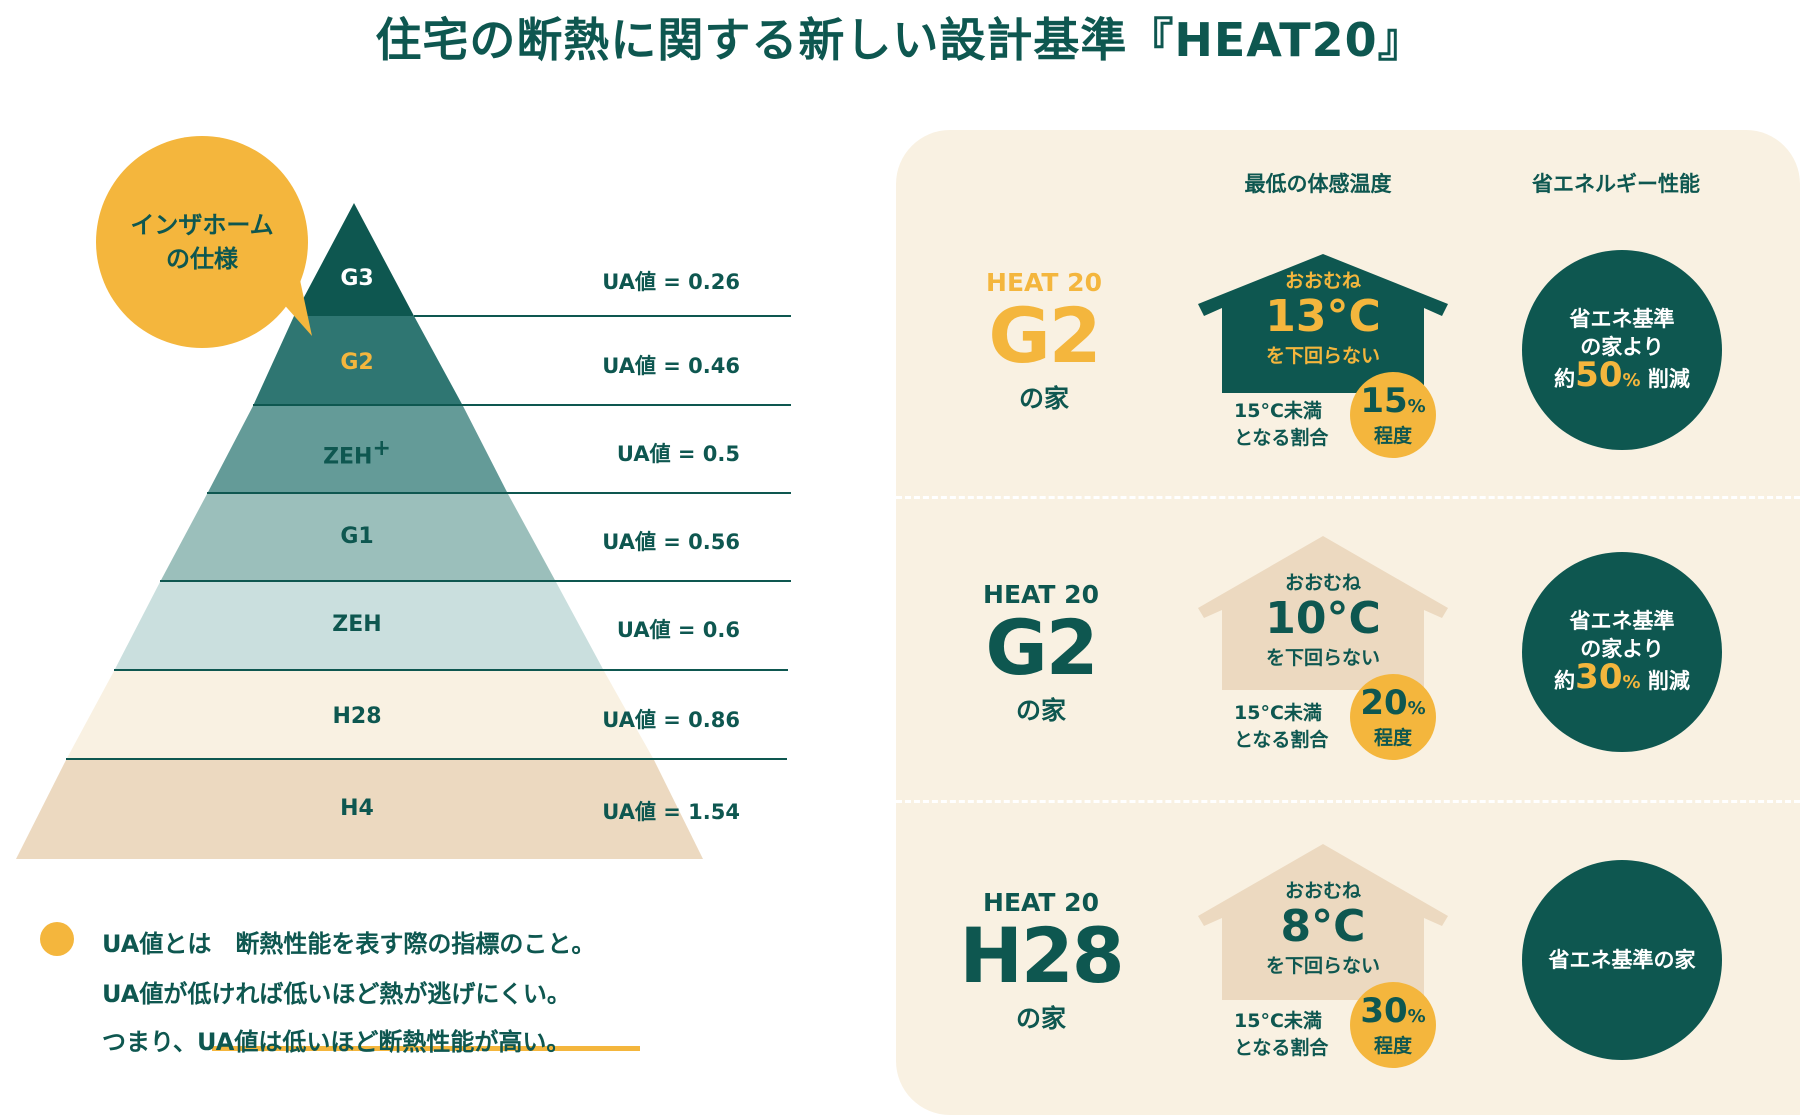 The height and width of the screenshot is (1115, 1800). I want to click on row2-ratio-b: となる割合, so click(1281, 740).